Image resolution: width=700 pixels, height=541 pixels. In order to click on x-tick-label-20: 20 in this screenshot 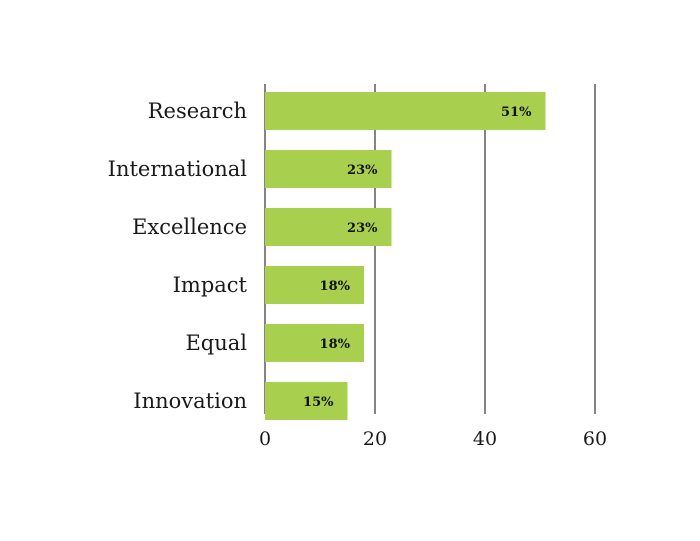, I will do `click(375, 439)`.